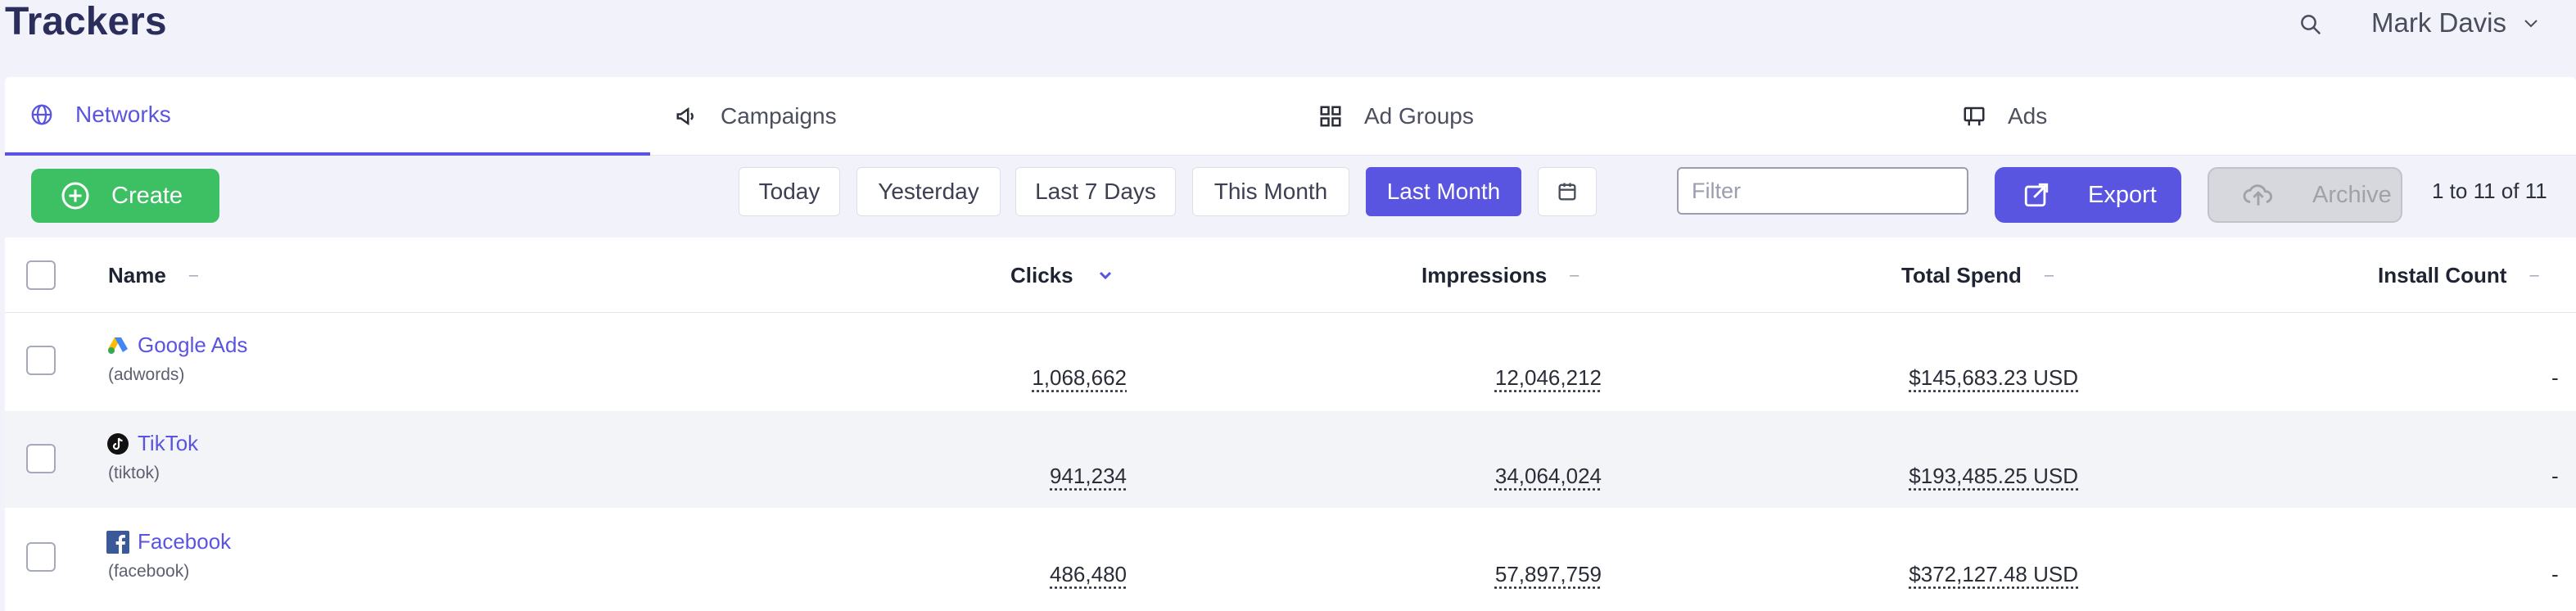 The image size is (2576, 611). Describe the element at coordinates (1079, 377) in the screenshot. I see `clicks-value: 1,068,662` at that location.